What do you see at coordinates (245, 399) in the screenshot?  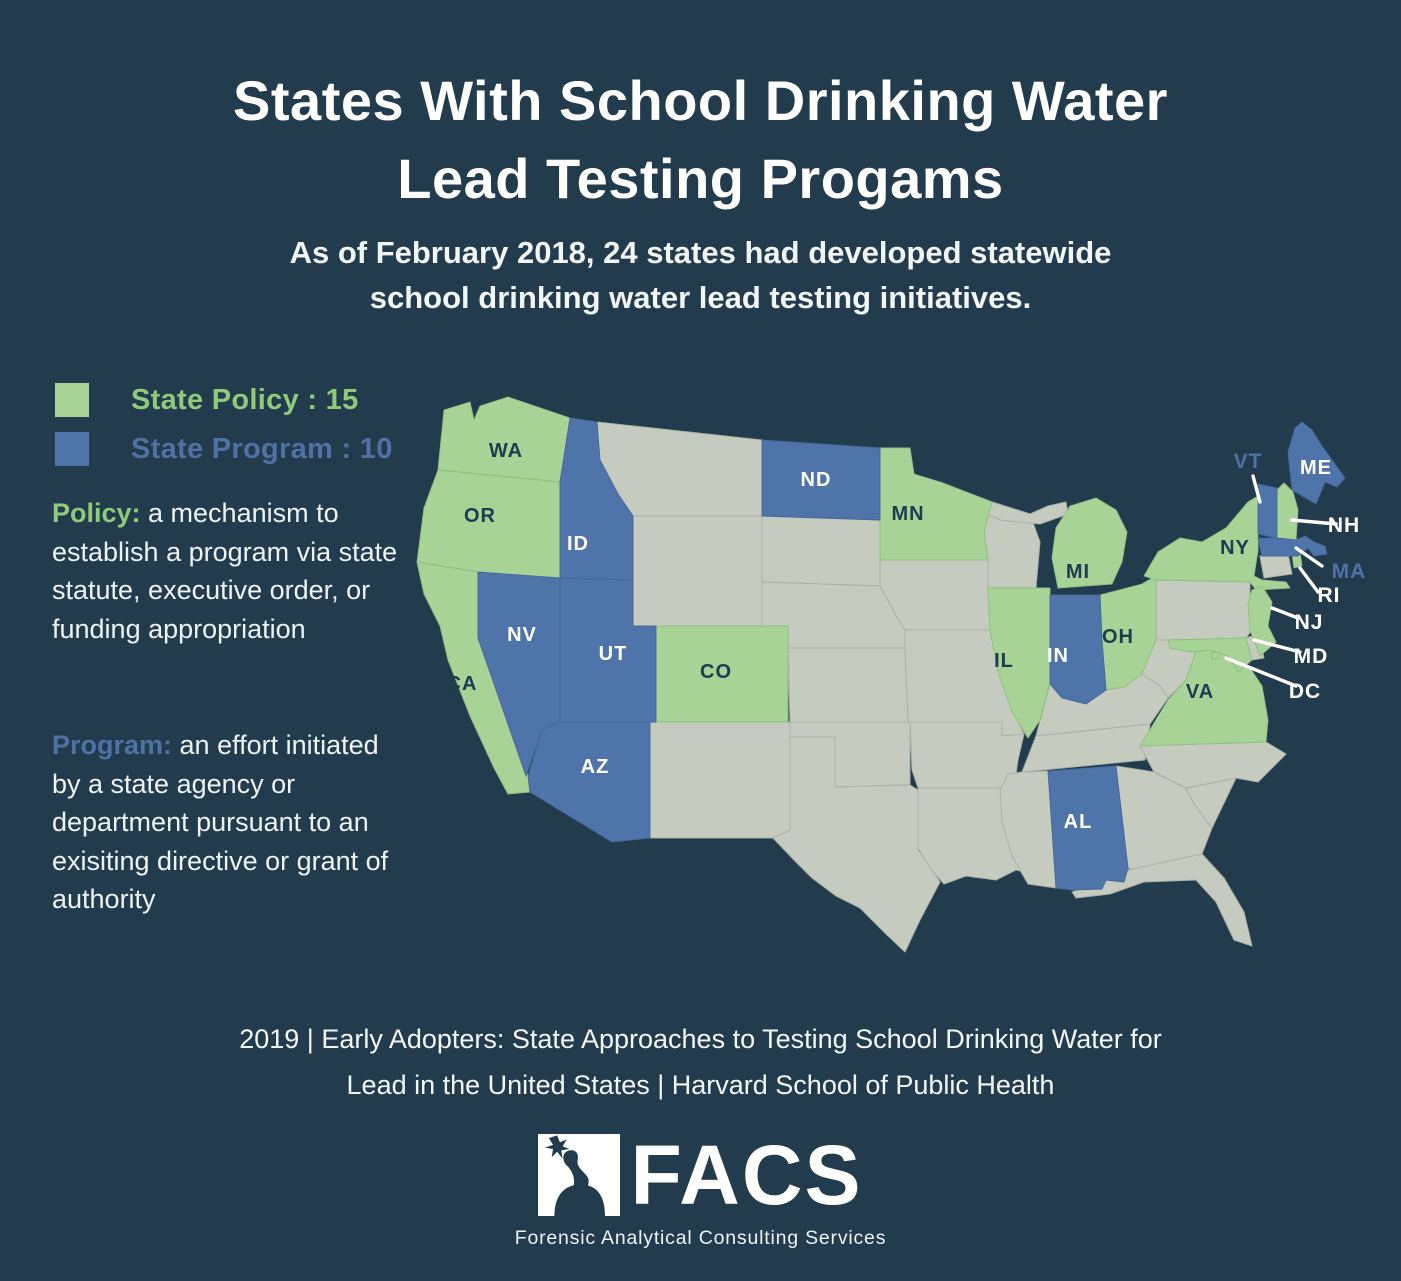 I see `policy-legend-label: State Policy : 15` at bounding box center [245, 399].